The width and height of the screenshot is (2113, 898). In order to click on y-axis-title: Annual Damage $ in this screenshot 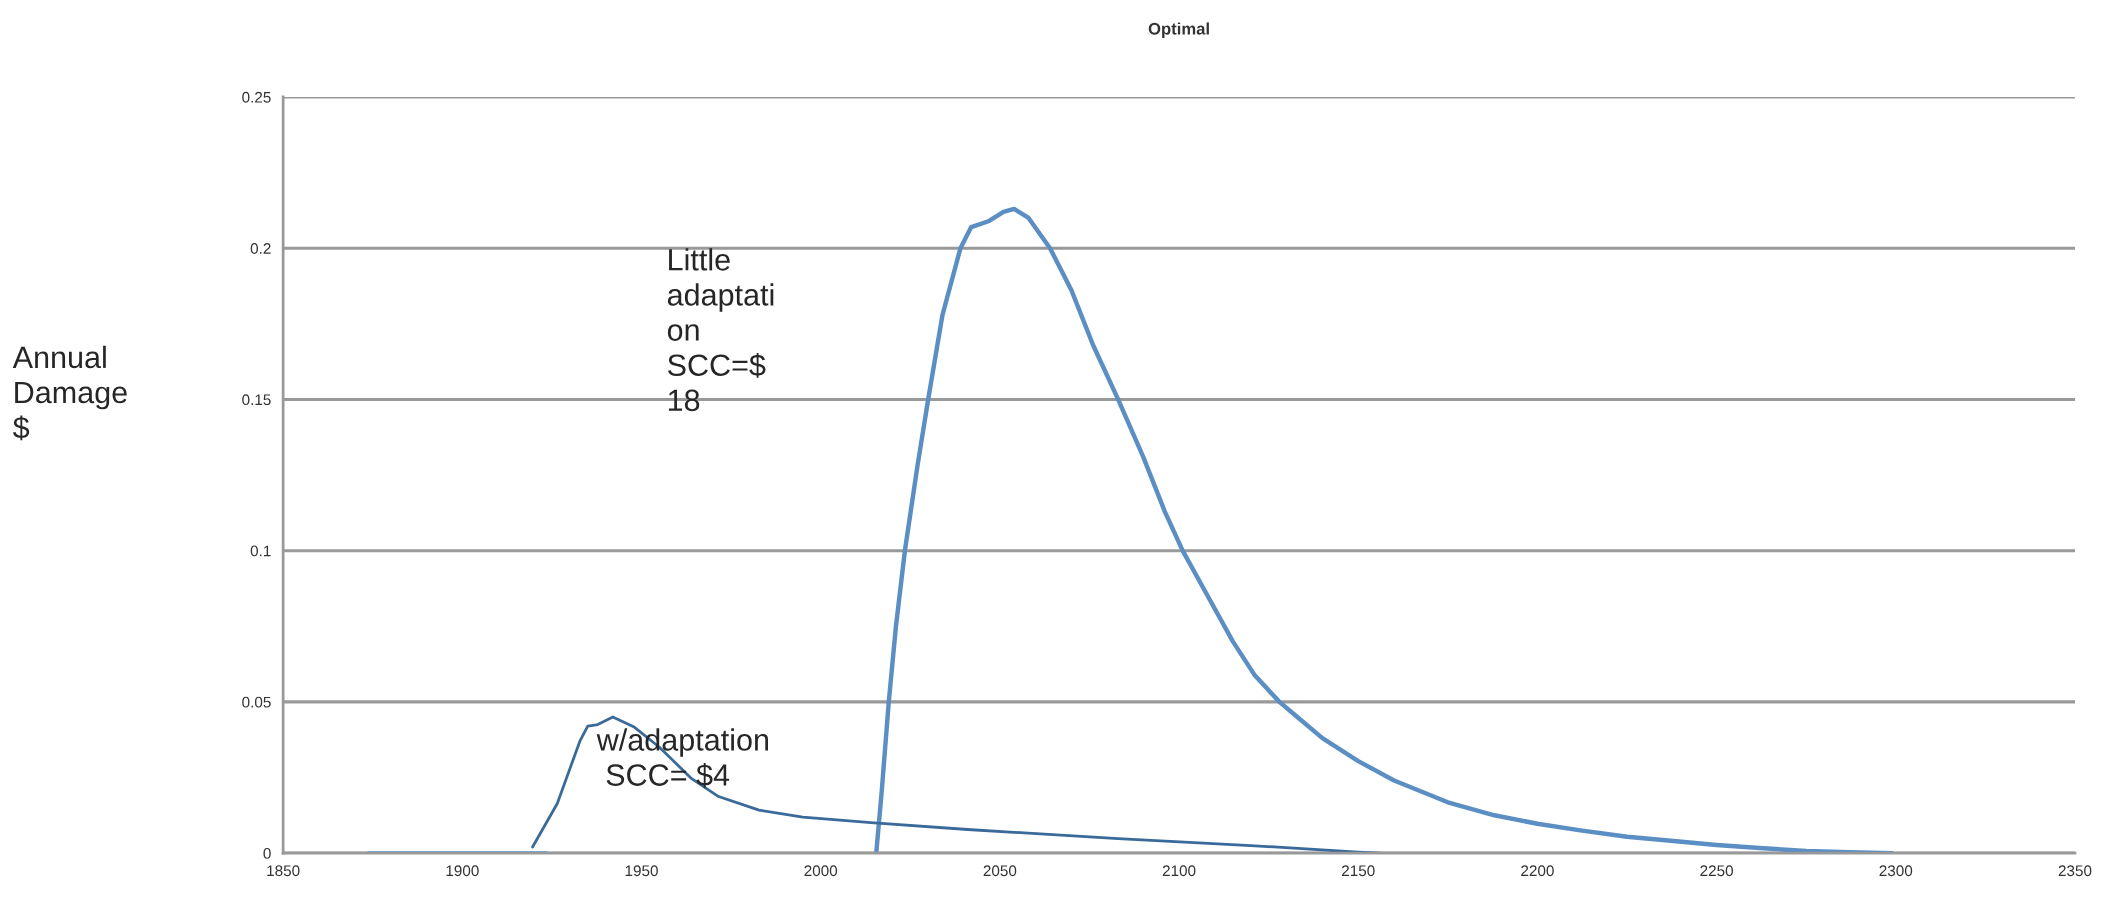, I will do `click(69, 393)`.